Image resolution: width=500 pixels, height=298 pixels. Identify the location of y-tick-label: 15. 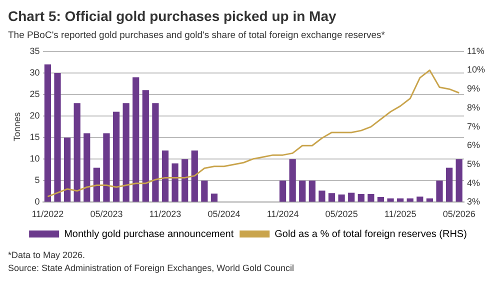
(35, 137).